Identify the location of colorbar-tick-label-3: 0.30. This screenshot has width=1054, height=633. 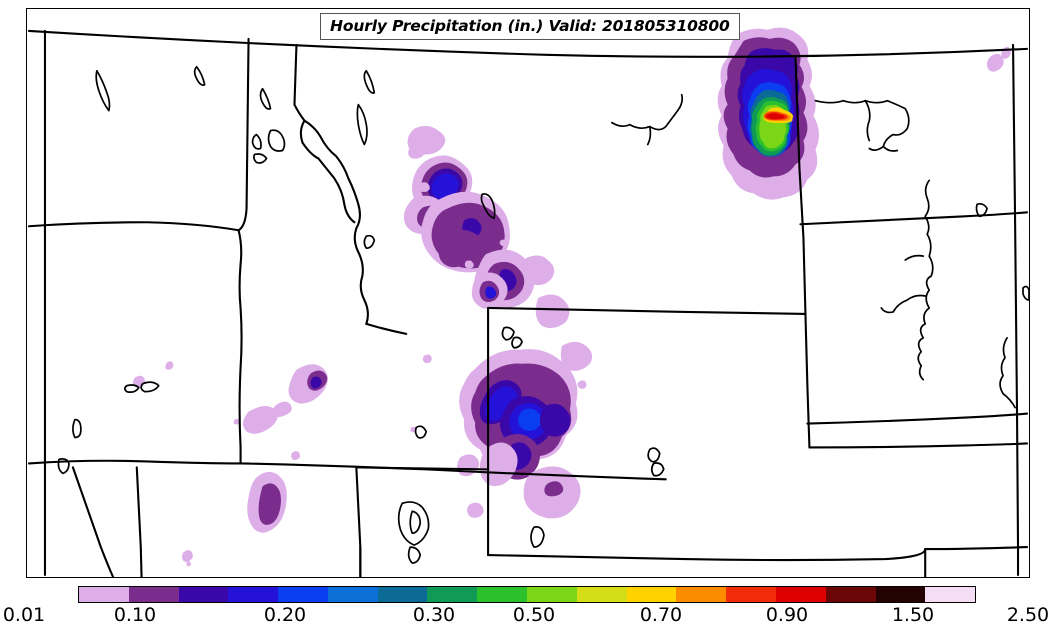
(434, 615).